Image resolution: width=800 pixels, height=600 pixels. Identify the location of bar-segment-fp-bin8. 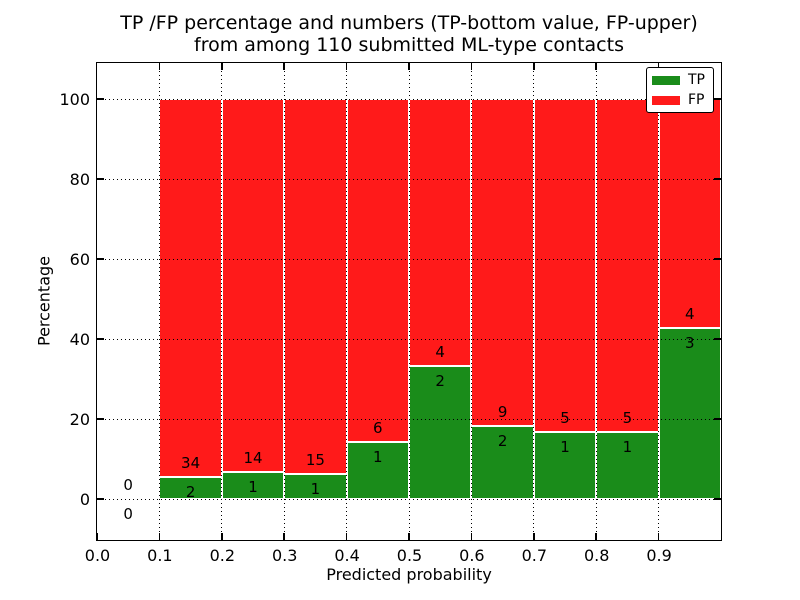
(627, 266).